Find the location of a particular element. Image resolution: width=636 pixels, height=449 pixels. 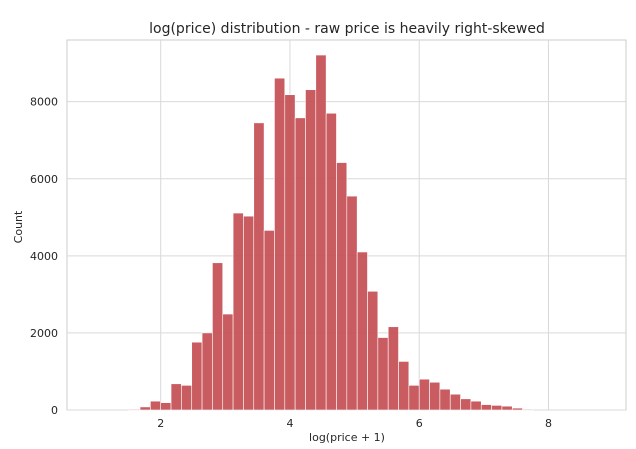

x-tick-label: 2 is located at coordinates (160, 423).